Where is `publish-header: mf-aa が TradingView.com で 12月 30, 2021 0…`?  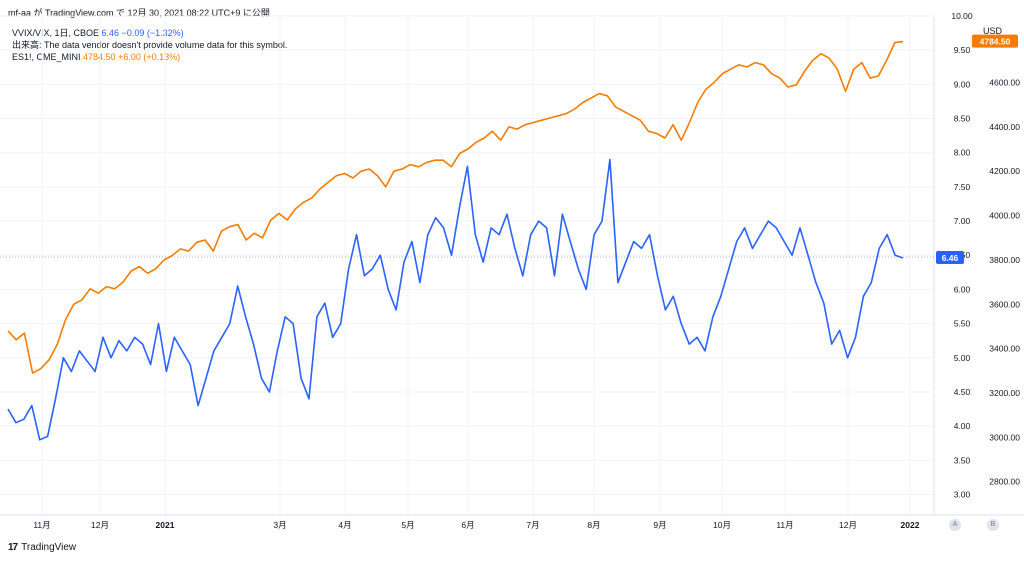 publish-header: mf-aa が TradingView.com で 12月 30, 2021 0… is located at coordinates (139, 13).